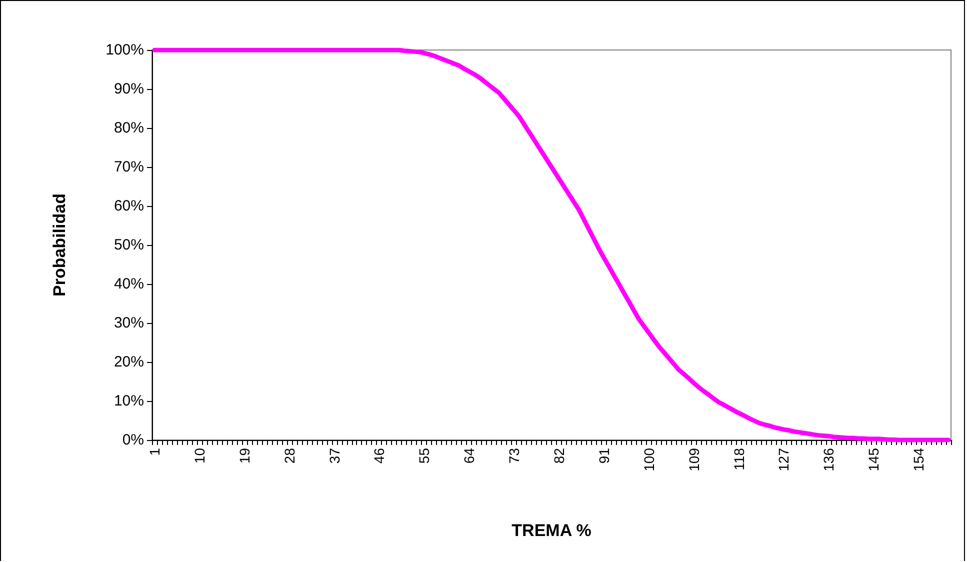 The height and width of the screenshot is (562, 967). I want to click on x-tick-label: 136, so click(828, 460).